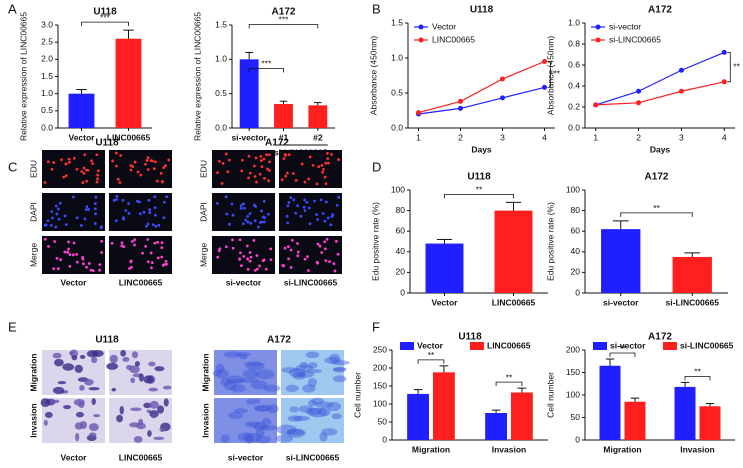 This screenshot has width=743, height=468. I want to click on row-label: Invasion, so click(33, 420).